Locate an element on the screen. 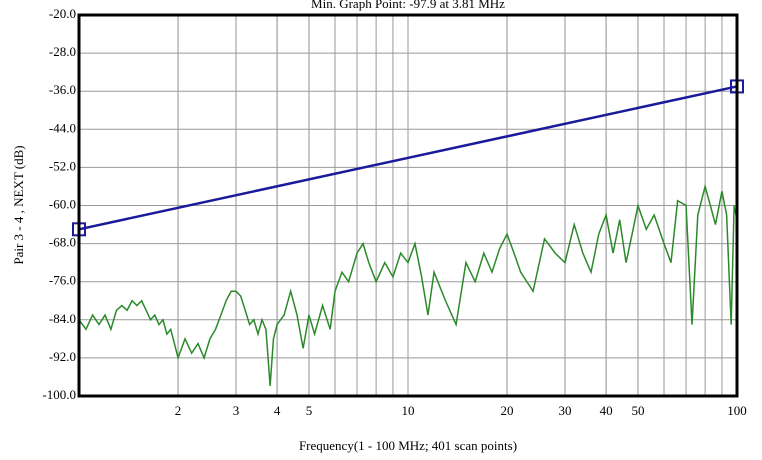  y-tick-label: -92.0 is located at coordinates (62, 356).